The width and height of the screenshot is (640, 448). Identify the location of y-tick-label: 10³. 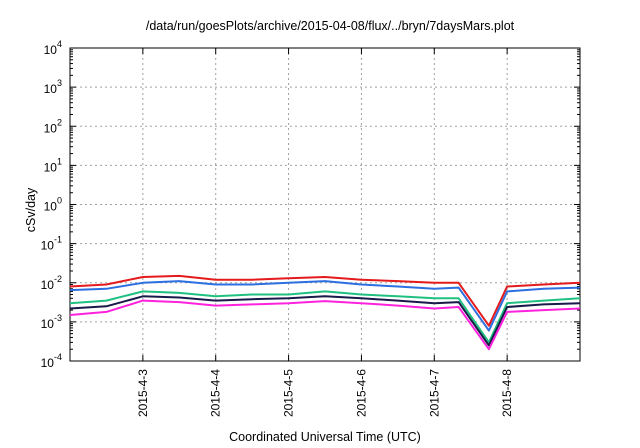
(53, 87).